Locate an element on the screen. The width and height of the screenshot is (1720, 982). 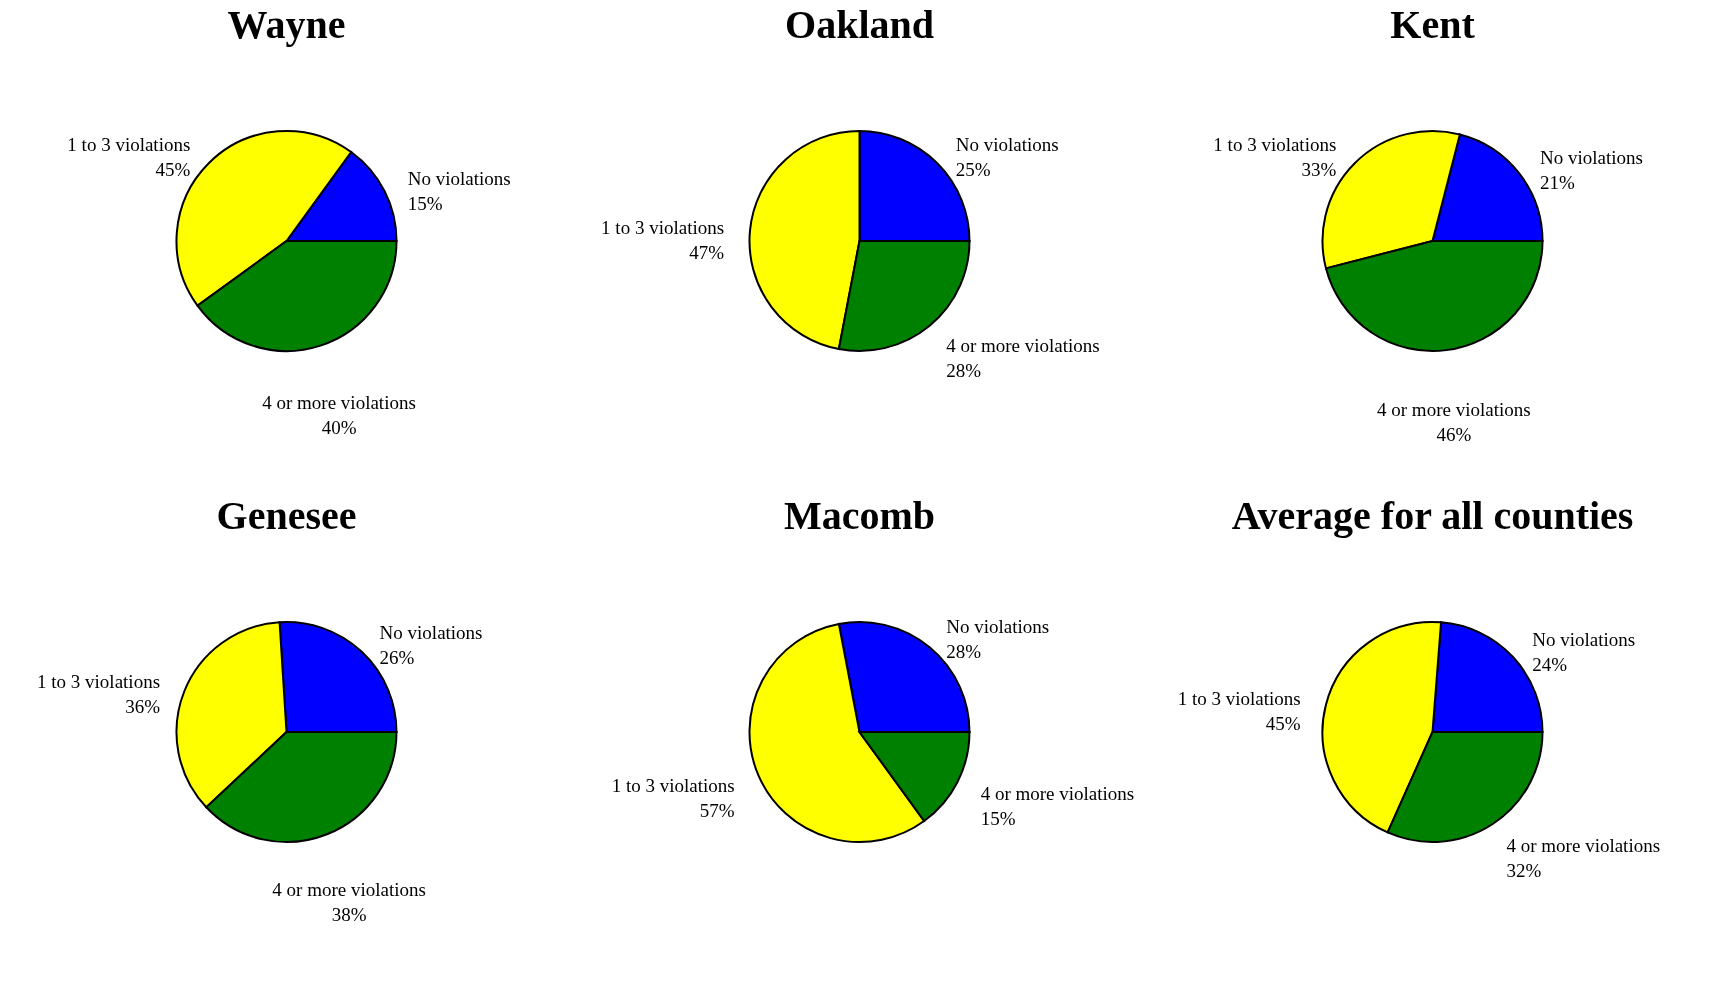
data-label: 38% is located at coordinates (349, 915).